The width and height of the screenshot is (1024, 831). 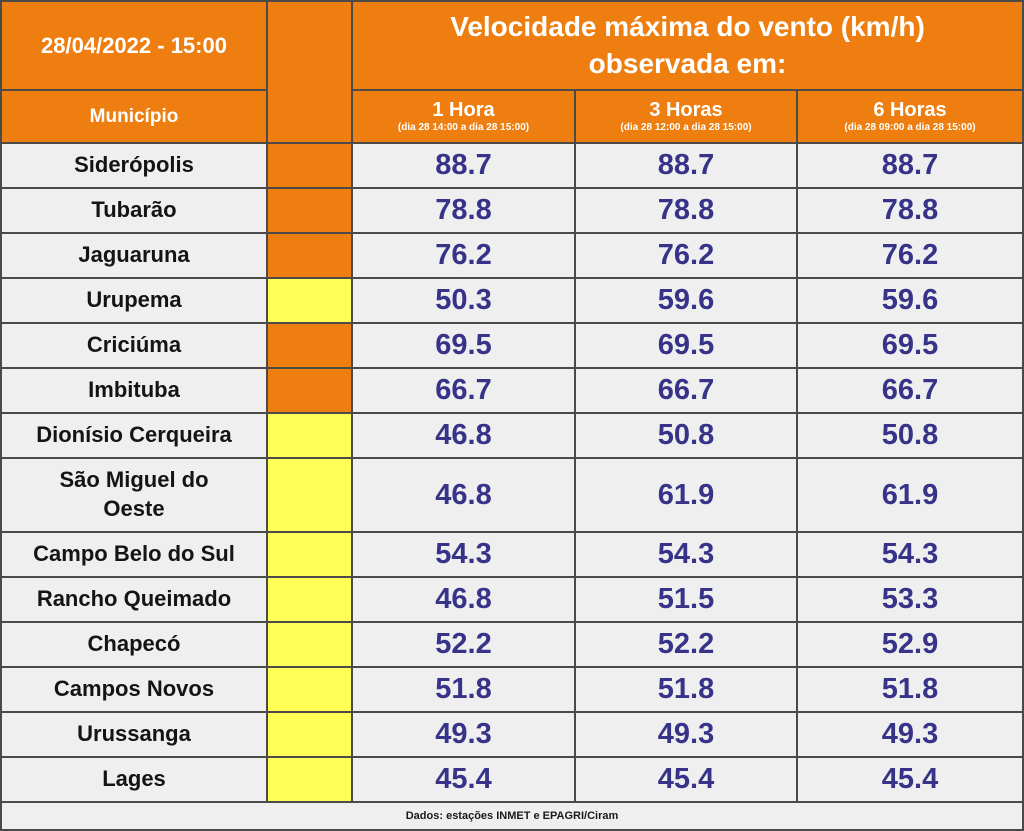 I want to click on municipality-name: Imbituba, so click(x=134, y=390).